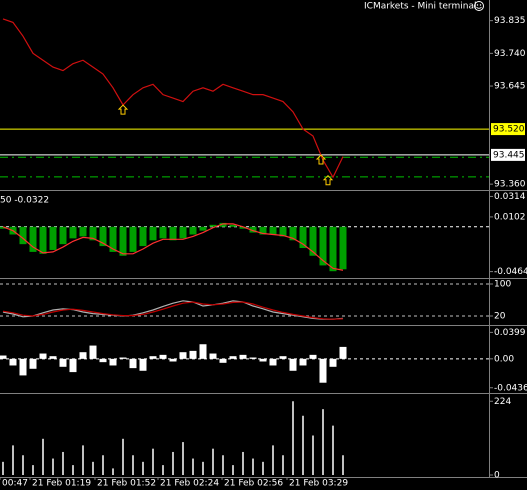  What do you see at coordinates (510, 185) in the screenshot?
I see `y-tick-label: 93.360` at bounding box center [510, 185].